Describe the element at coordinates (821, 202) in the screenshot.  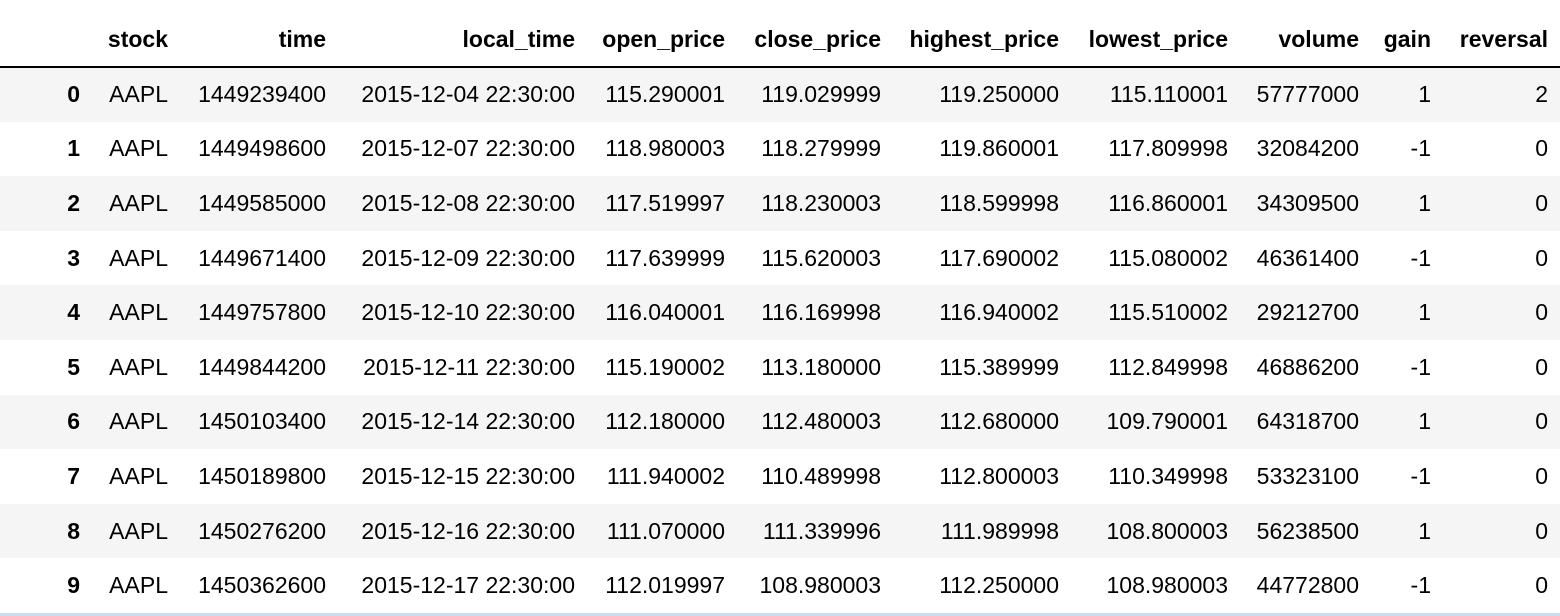
I see `cell-close-price: 118.230003` at that location.